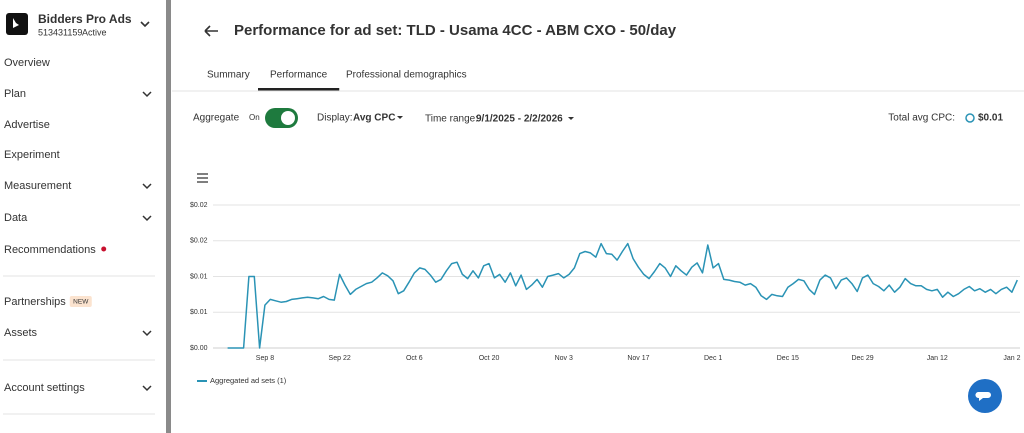  Describe the element at coordinates (32, 155) in the screenshot. I see `nav-item: Experiment` at that location.